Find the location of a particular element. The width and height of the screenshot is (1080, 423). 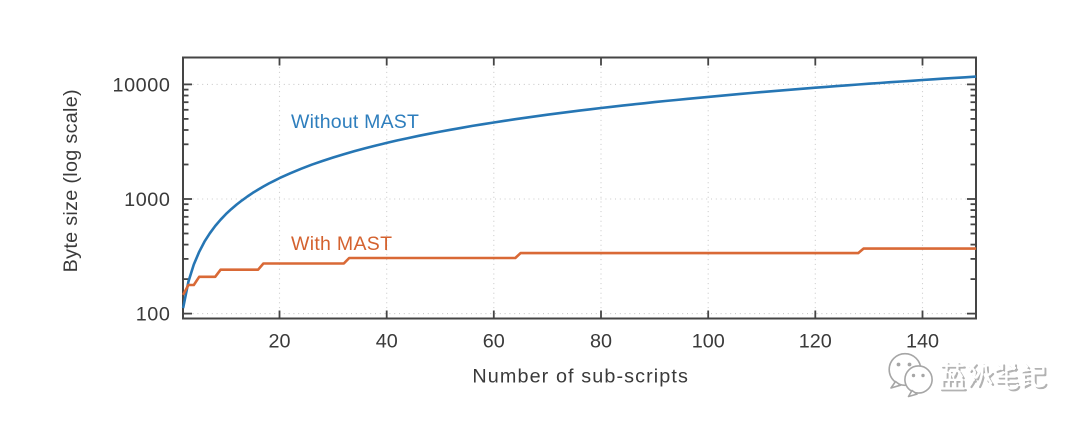

svg-text: Number of sub-scripts is located at coordinates (580, 376).